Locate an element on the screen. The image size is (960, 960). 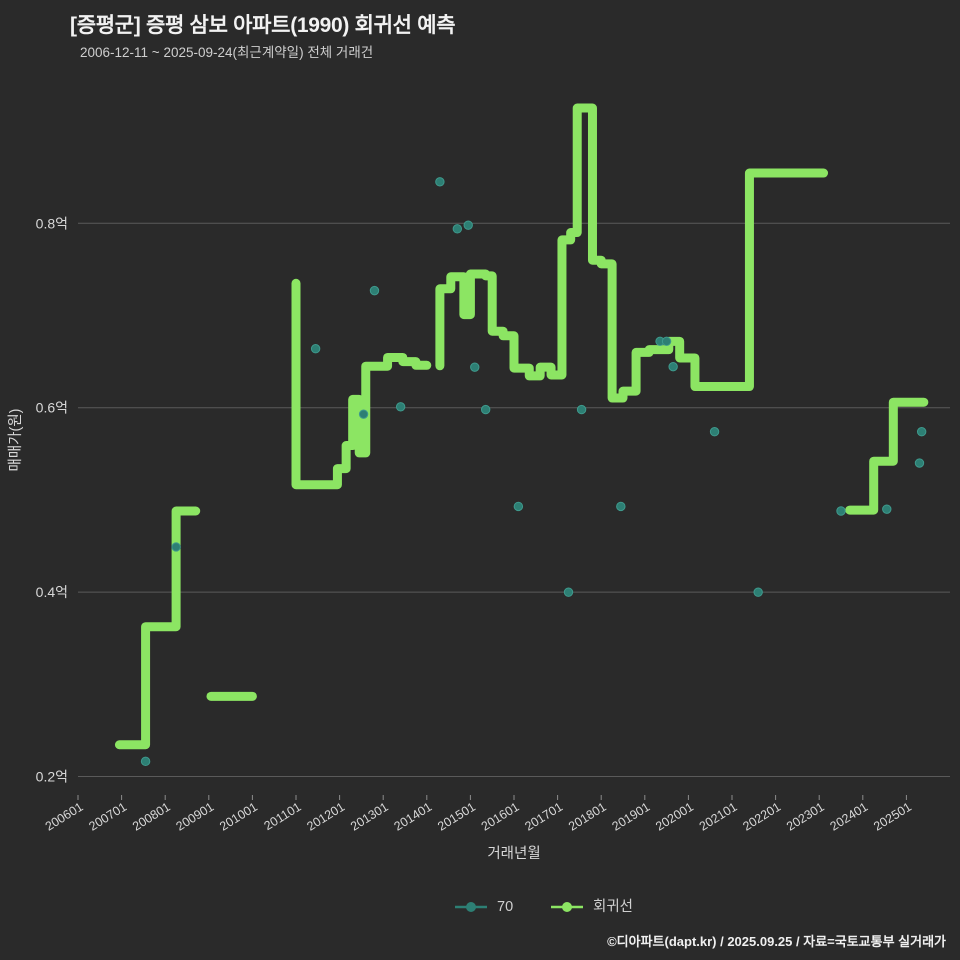
x-tick-label: 202501 is located at coordinates (892, 817).